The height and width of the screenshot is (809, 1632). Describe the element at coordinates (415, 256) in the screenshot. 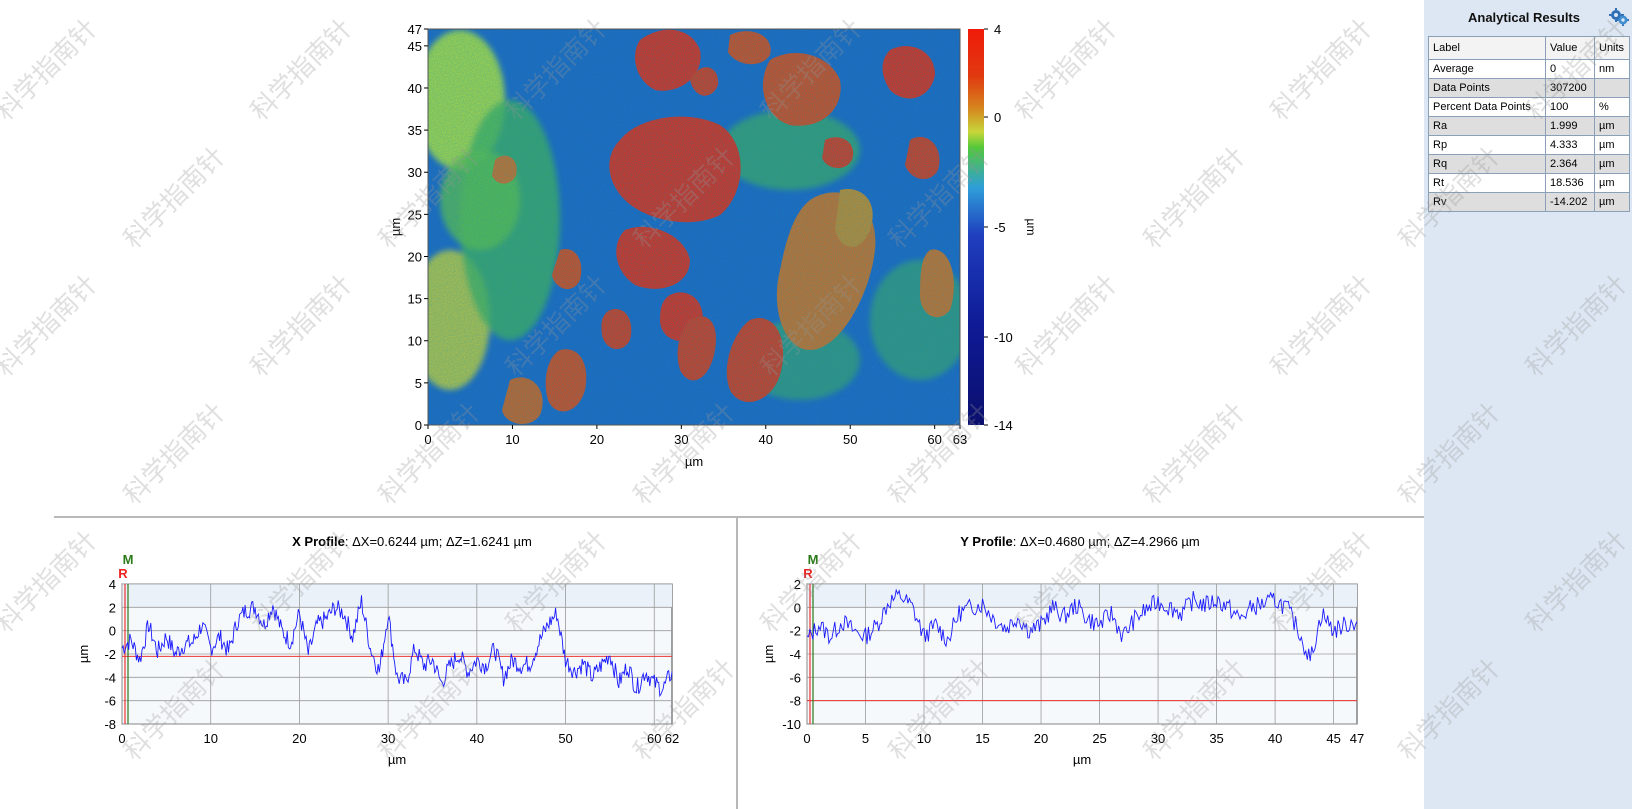

I see `map-y-tick-label: 20` at that location.